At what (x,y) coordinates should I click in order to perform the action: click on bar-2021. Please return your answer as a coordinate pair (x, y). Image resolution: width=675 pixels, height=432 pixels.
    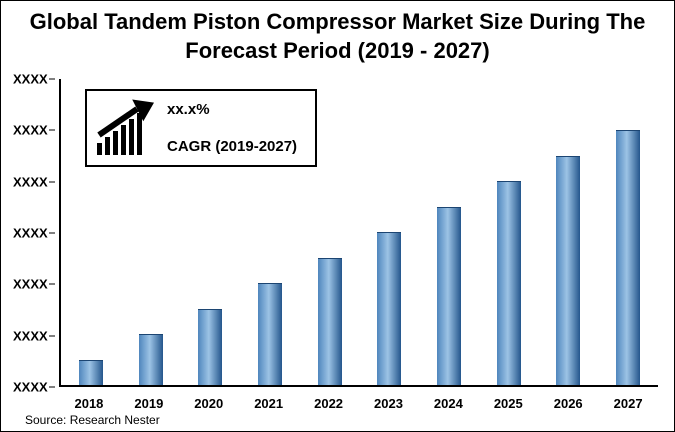
    Looking at the image, I should click on (269, 334).